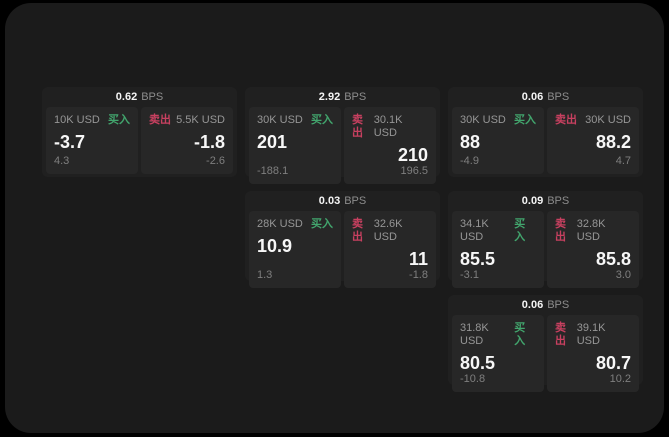 The height and width of the screenshot is (437, 669). What do you see at coordinates (620, 379) in the screenshot?
I see `sell-delta: 10.2` at bounding box center [620, 379].